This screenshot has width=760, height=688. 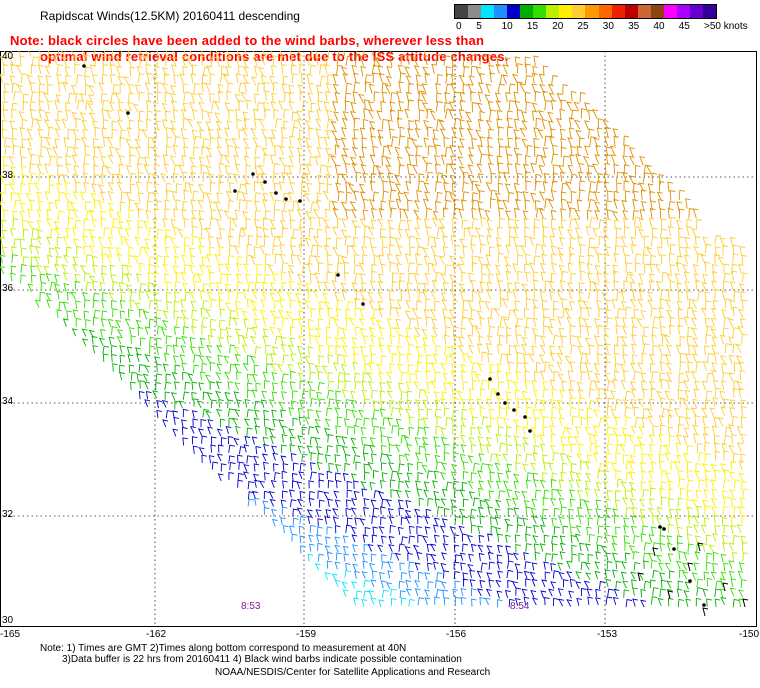 I want to click on quality-flag-circle, so click(x=338, y=275).